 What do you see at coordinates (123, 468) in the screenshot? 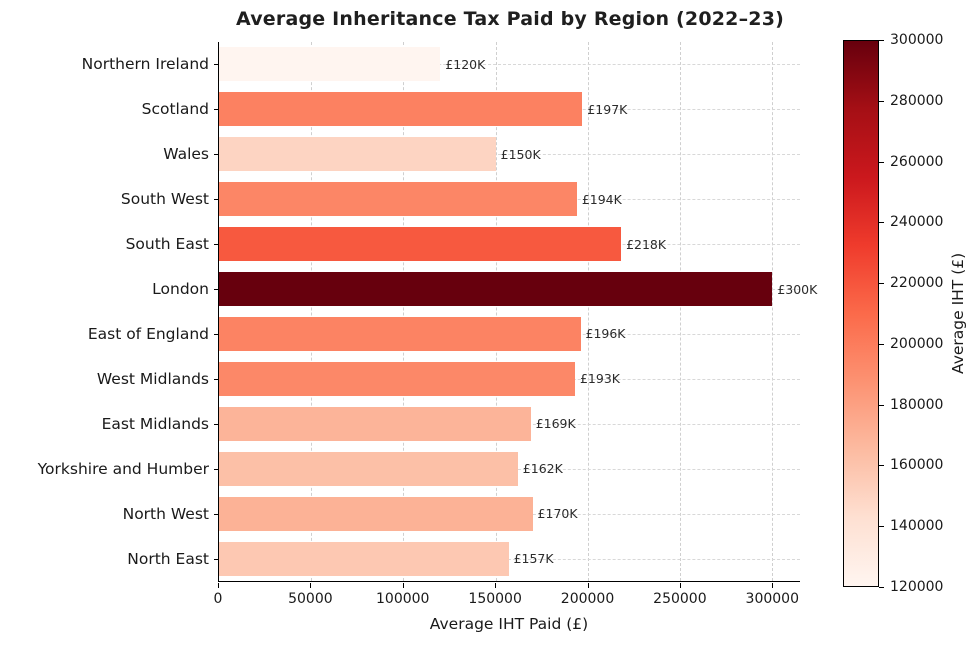
I see `y-axis-category-label: Yorkshire and Humber` at bounding box center [123, 468].